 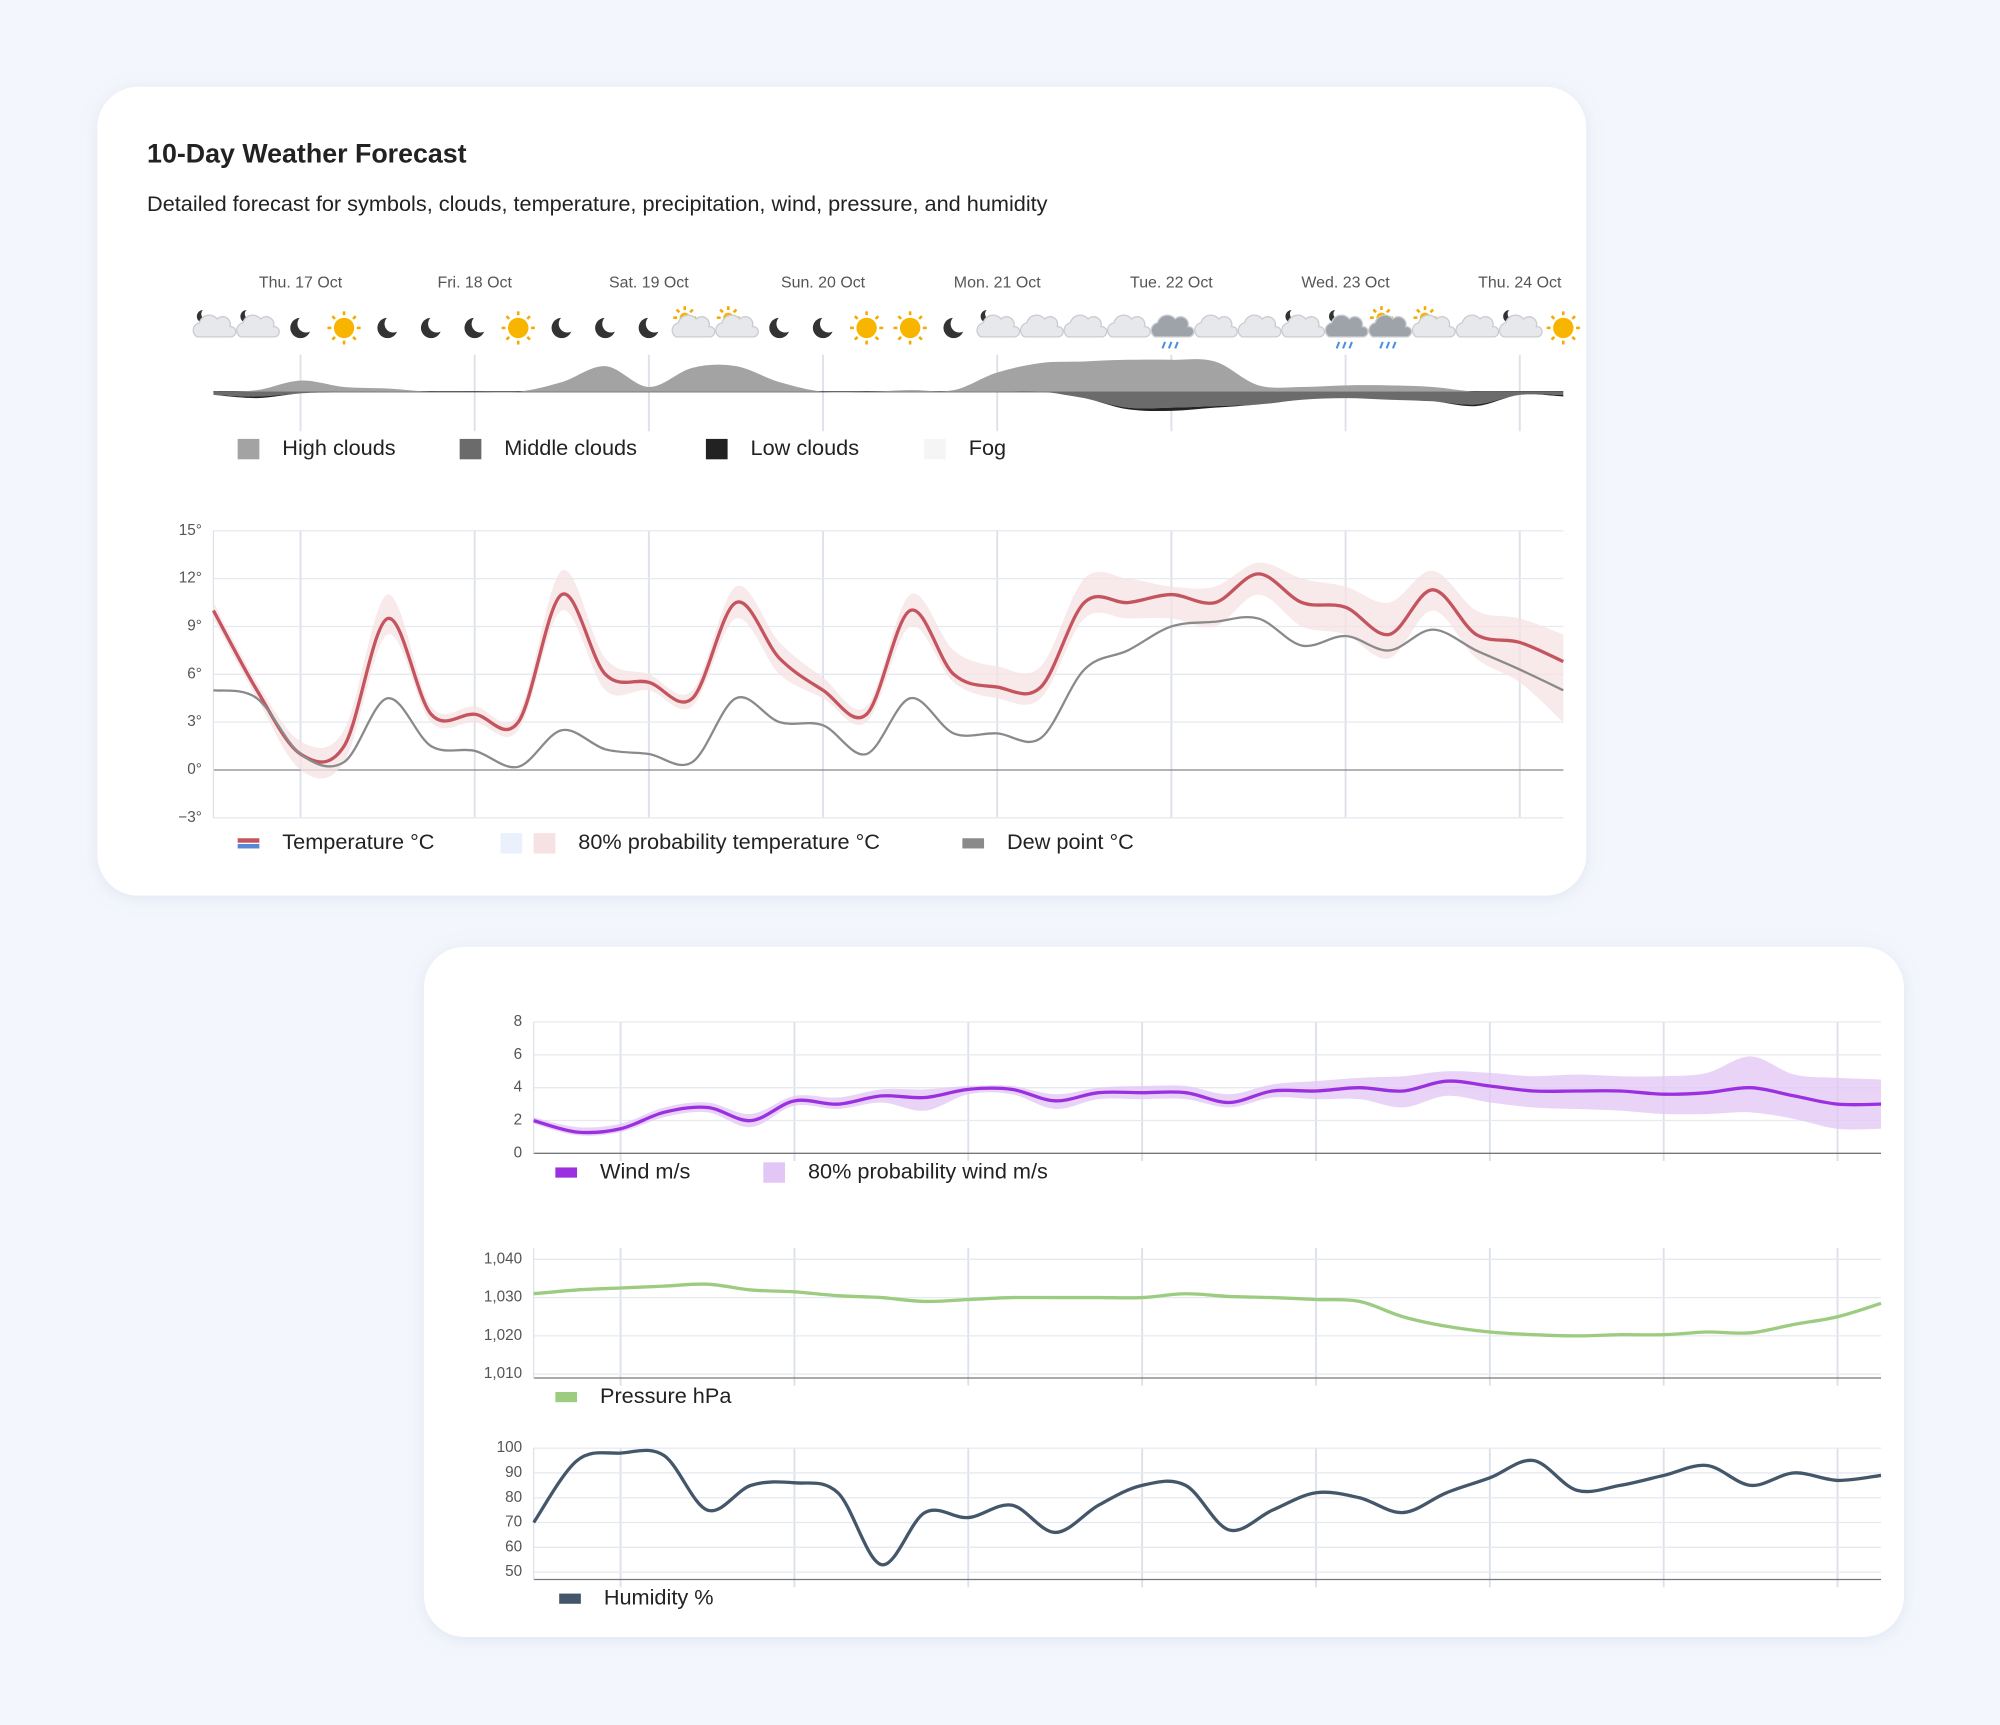 I want to click on legend-label: Dew point °C, so click(x=1070, y=841).